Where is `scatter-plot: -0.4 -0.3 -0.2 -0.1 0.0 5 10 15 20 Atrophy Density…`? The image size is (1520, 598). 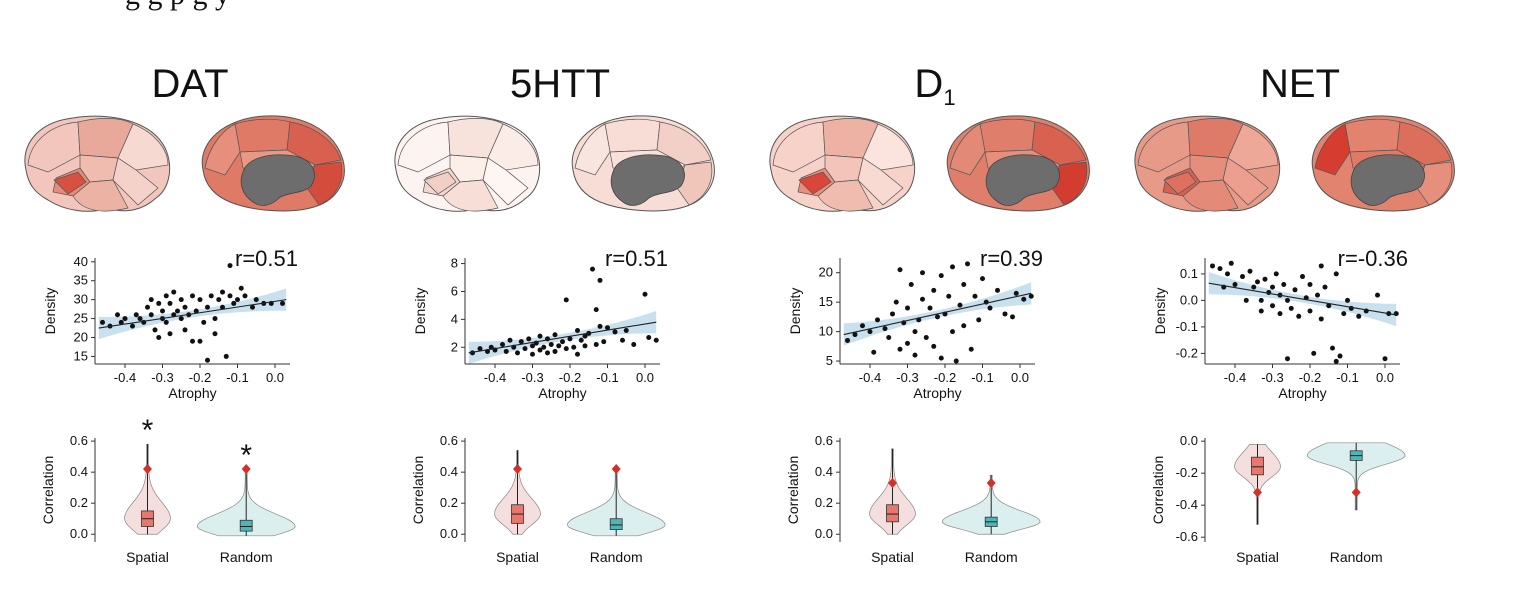
scatter-plot: -0.4 -0.3 -0.2 -0.1 0.0 5 10 15 20 Atrophy Density… is located at coordinates (915, 323).